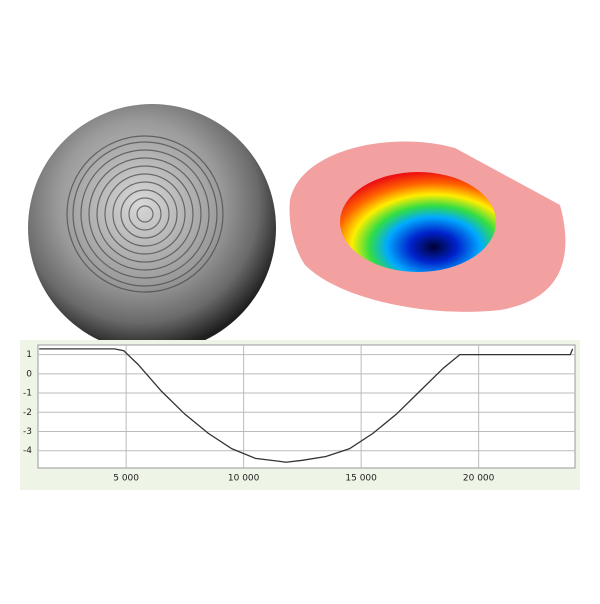 The height and width of the screenshot is (604, 600). Describe the element at coordinates (27, 413) in the screenshot. I see `y-tick-label: -2` at that location.